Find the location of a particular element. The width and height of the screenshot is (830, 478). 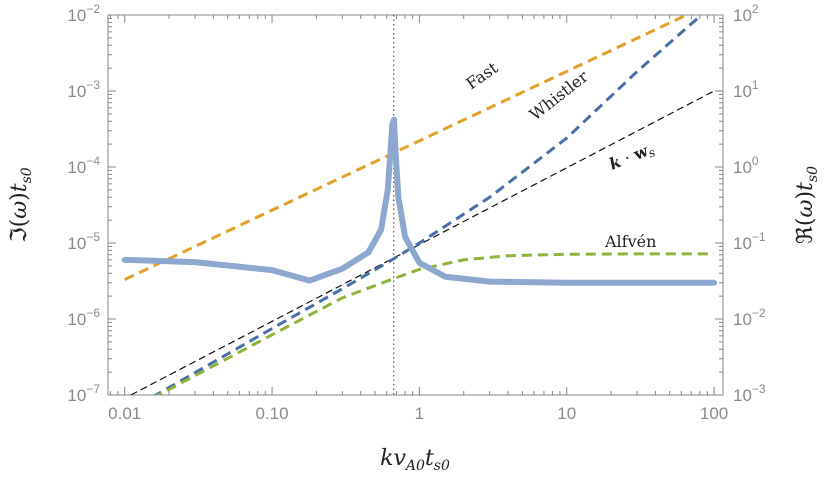

y-right-tick-label: 10⁻² is located at coordinates (749, 317).